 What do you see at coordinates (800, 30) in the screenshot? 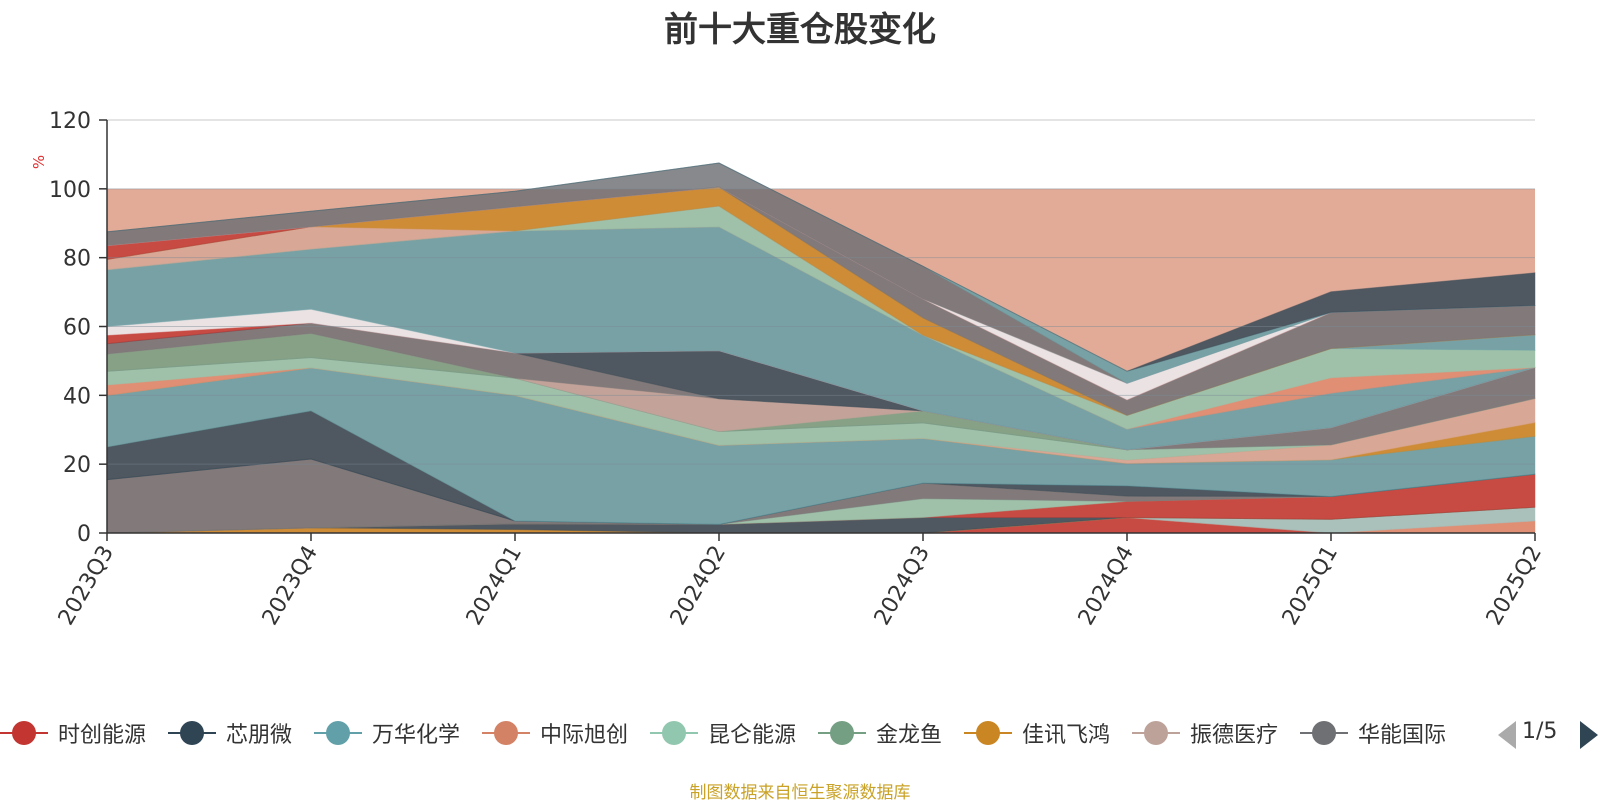
I see `chart-title: 前十大重仓股变化` at bounding box center [800, 30].